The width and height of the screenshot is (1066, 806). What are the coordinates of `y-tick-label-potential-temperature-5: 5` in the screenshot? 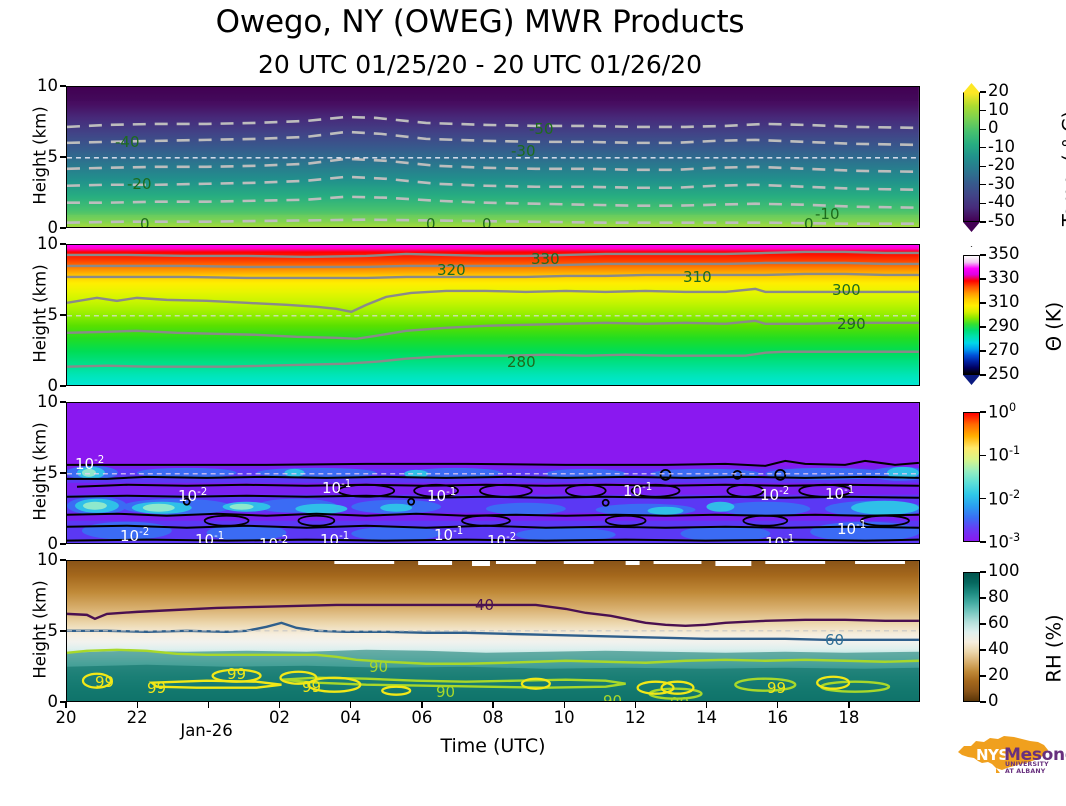 It's located at (53, 314).